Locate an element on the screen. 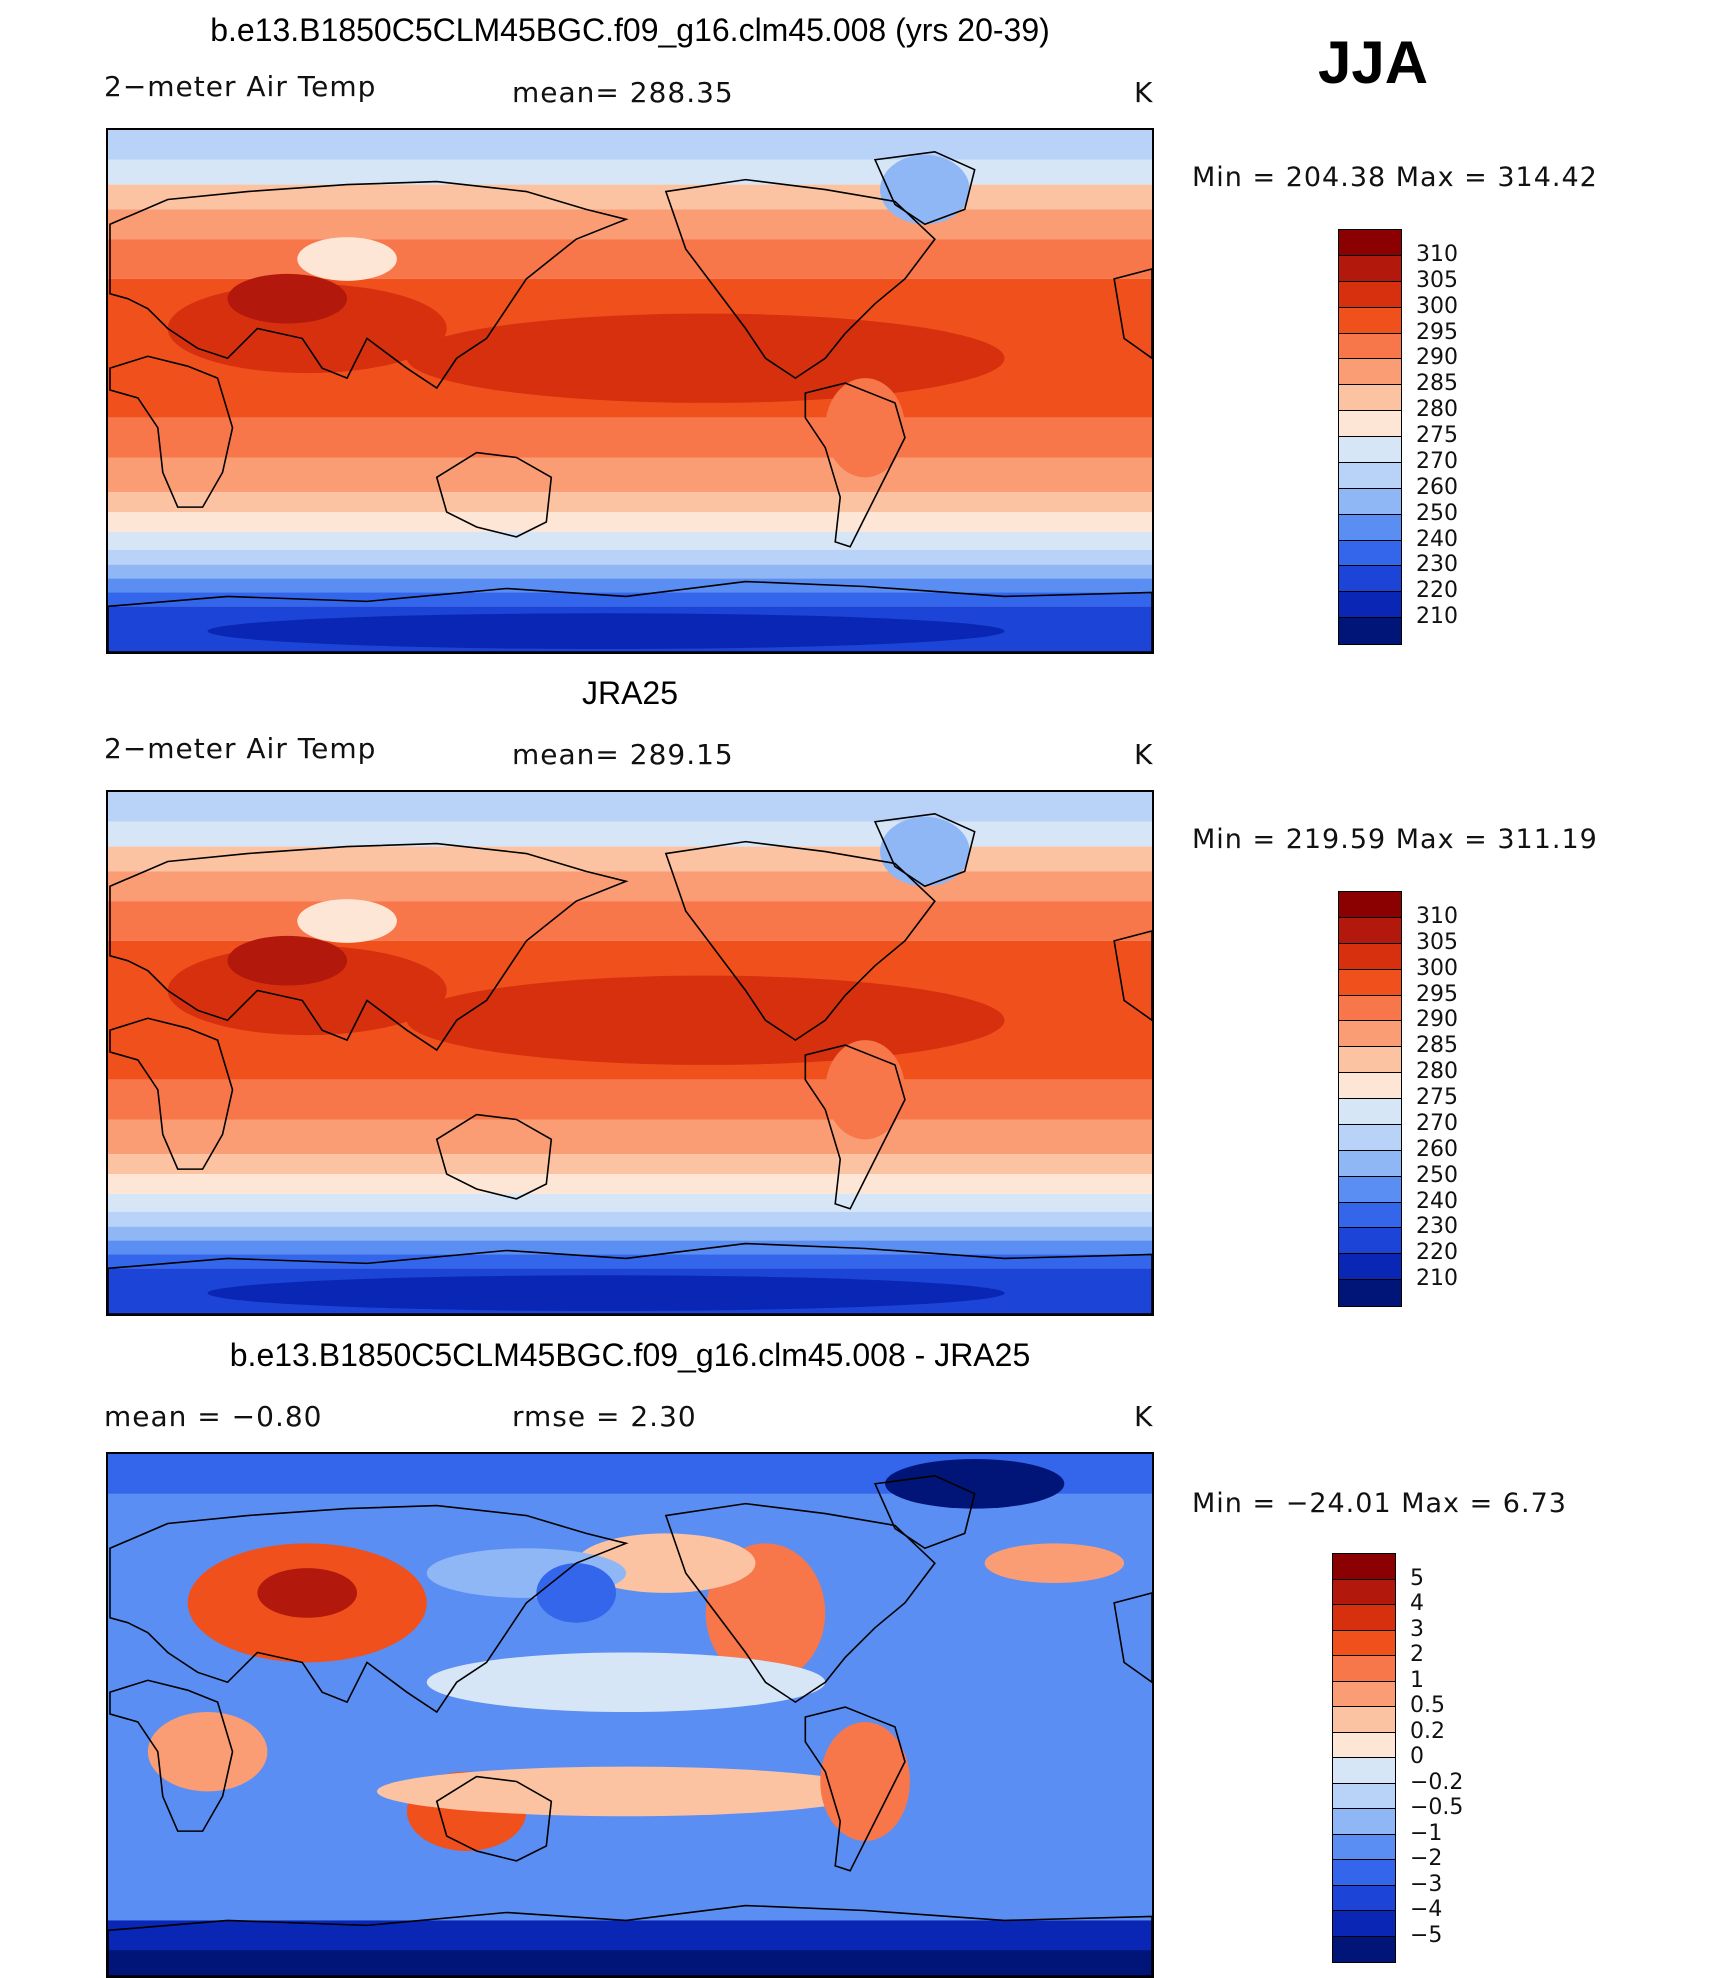 The width and height of the screenshot is (1710, 1978). colorbar-tick-label: 1 is located at coordinates (1417, 1680).